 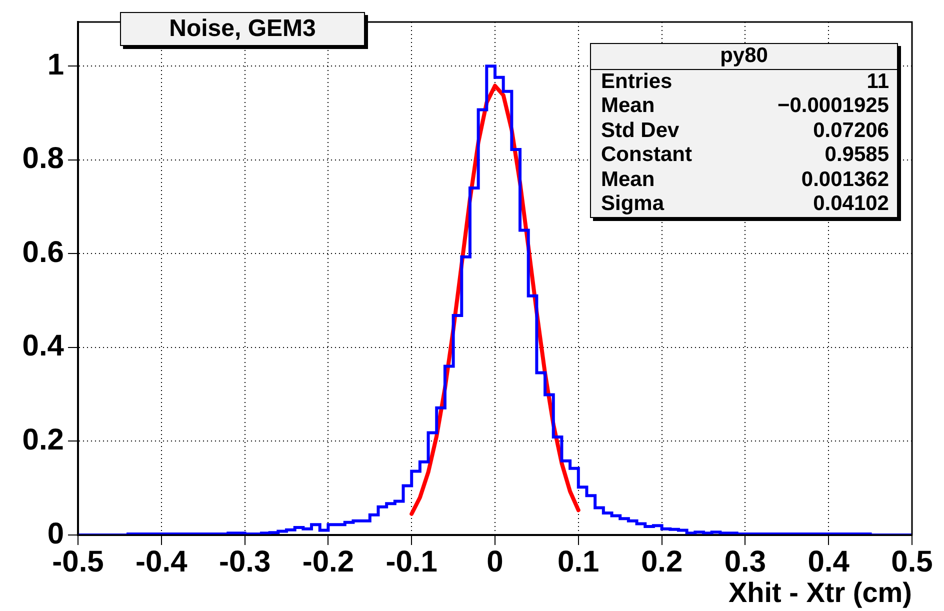 I want to click on annotation: py80, so click(x=744, y=57).